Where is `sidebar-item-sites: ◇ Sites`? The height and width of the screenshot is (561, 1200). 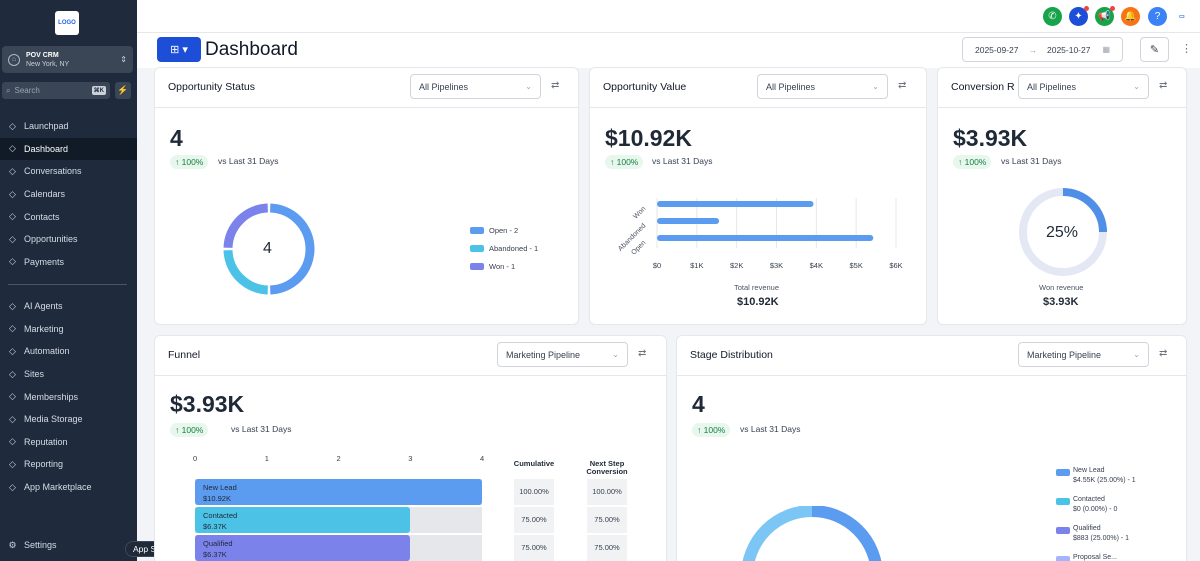 sidebar-item-sites: ◇ Sites is located at coordinates (68, 374).